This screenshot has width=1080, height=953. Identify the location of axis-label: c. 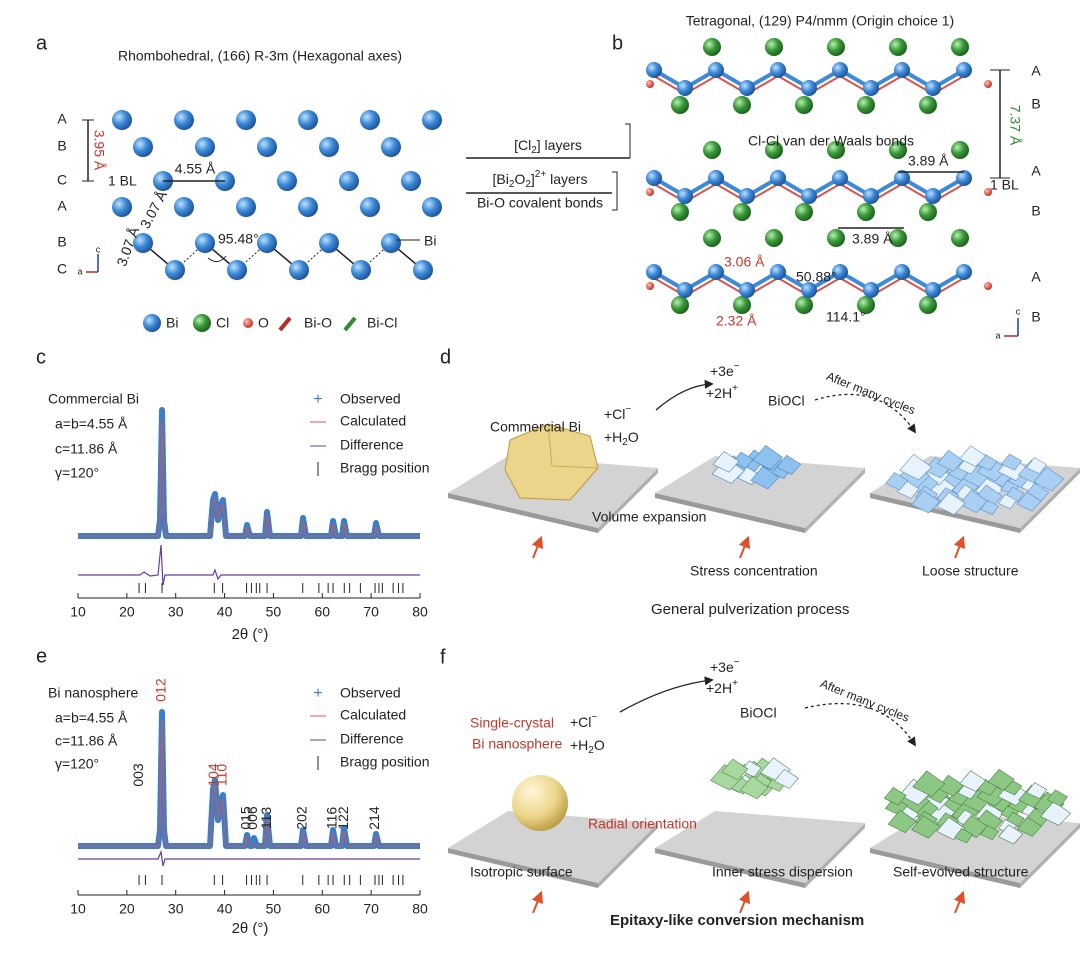
(98, 249).